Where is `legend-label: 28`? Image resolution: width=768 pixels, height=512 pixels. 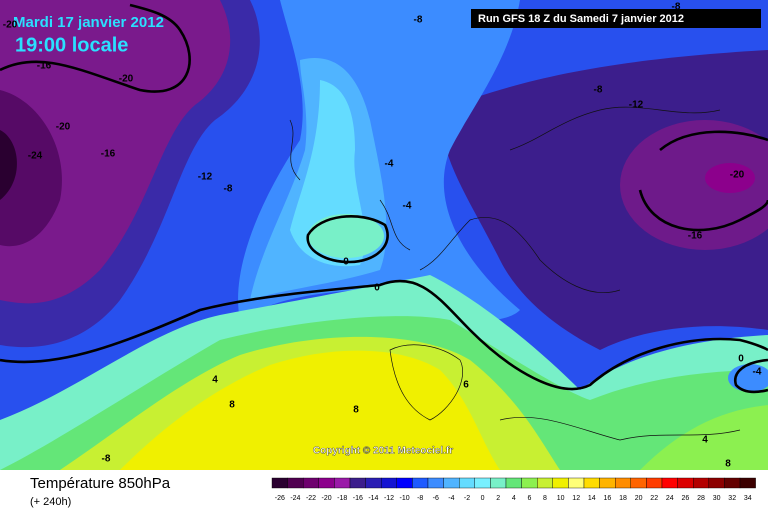
legend-label: 28 is located at coordinates (701, 498).